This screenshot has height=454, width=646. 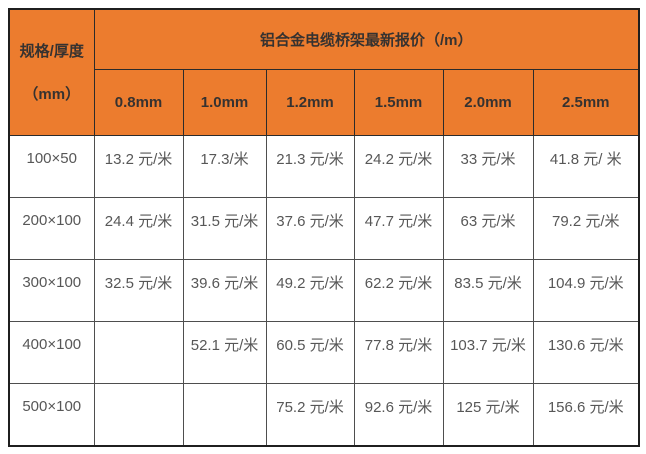 I want to click on price-cell: 75.2 元/米, so click(x=310, y=414).